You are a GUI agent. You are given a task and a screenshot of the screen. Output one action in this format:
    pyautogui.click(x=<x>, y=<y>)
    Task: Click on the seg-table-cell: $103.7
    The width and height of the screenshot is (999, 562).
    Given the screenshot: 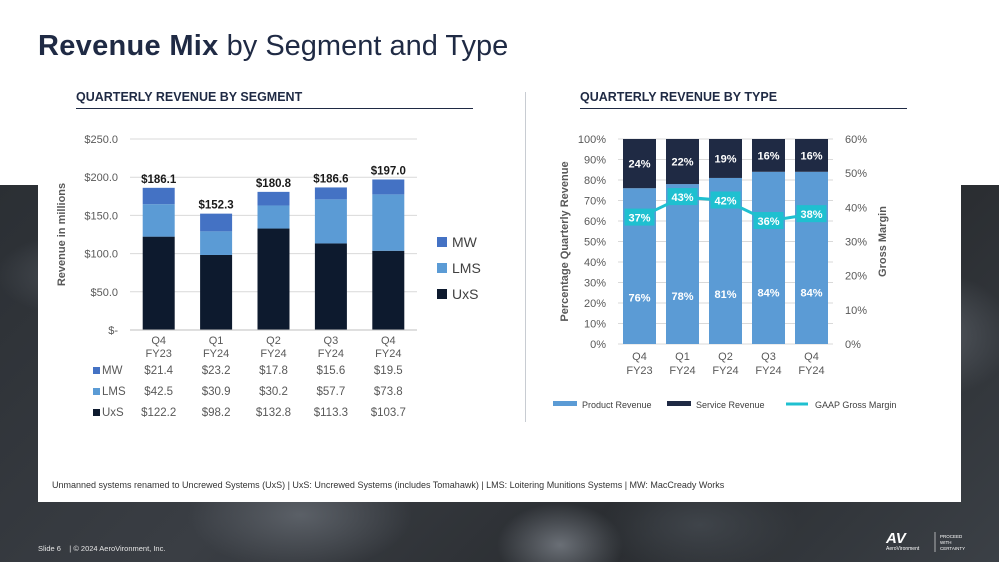 What is the action you would take?
    pyautogui.click(x=388, y=413)
    